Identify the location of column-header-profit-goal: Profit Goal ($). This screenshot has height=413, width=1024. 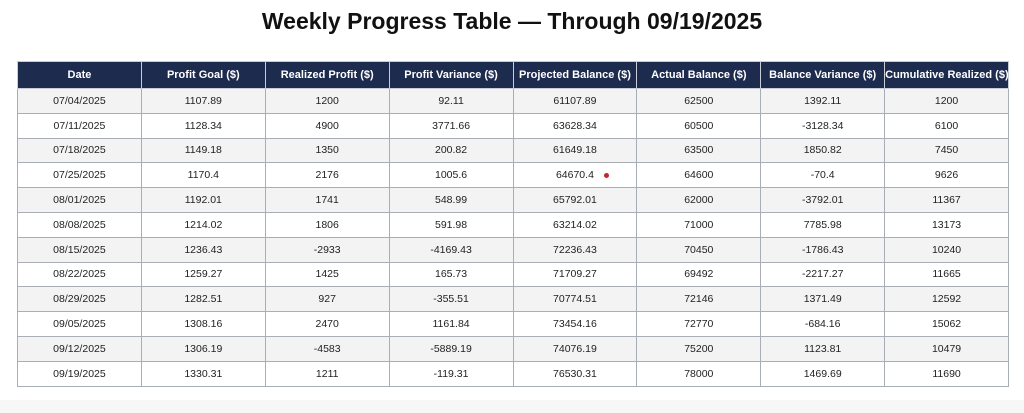
(203, 75).